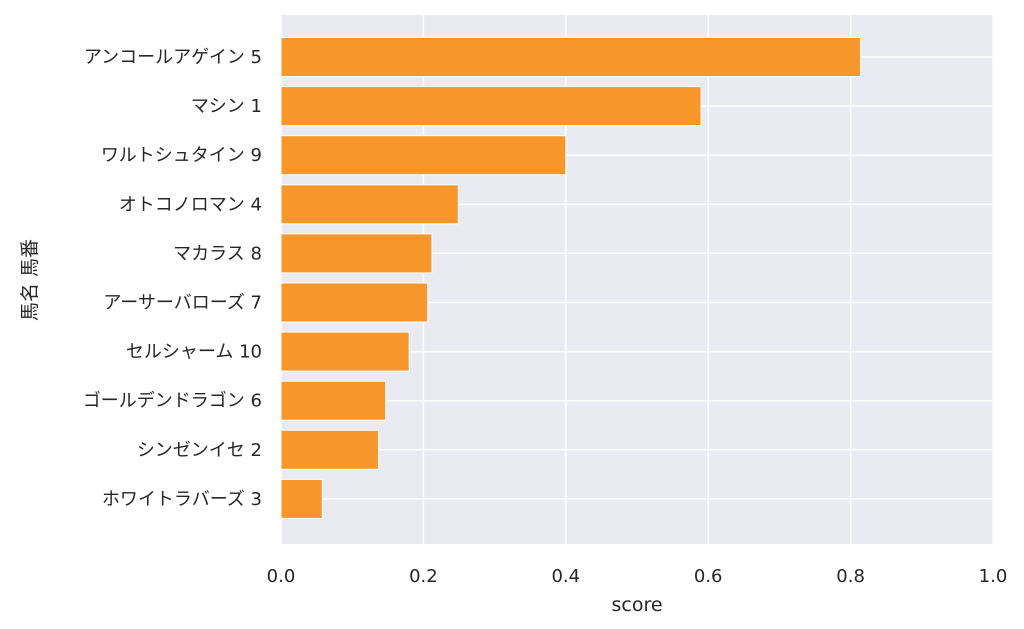  I want to click on x-tick-label: 0.8, so click(850, 576).